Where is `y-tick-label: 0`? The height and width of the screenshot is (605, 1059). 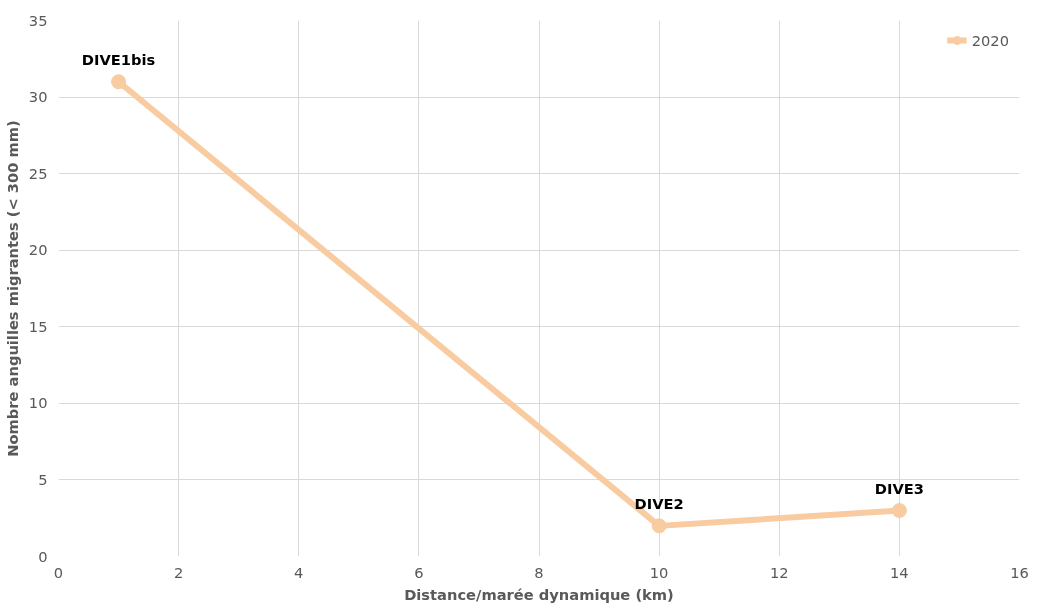 y-tick-label: 0 is located at coordinates (43, 556).